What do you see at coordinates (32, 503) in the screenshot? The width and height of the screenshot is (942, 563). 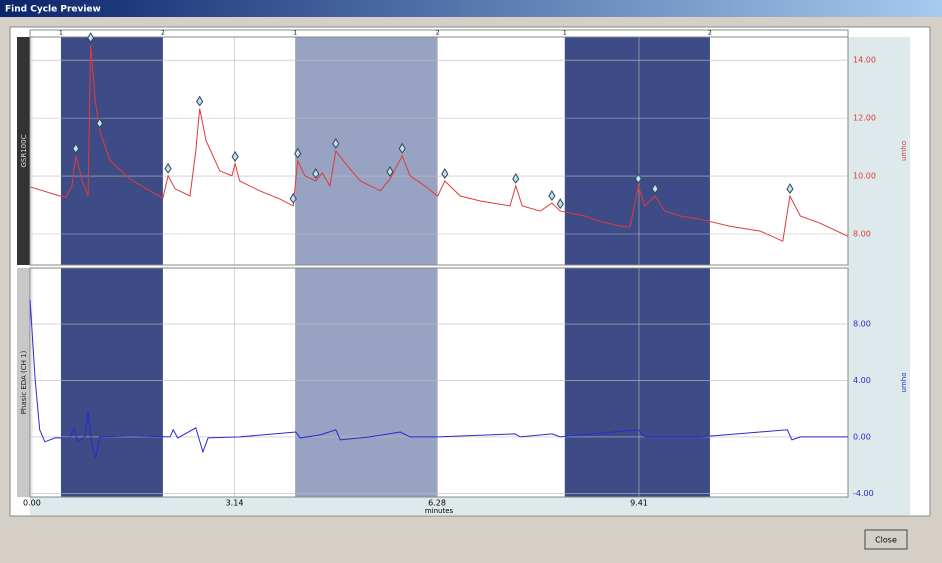 I see `x-tick-label: 0.00` at bounding box center [32, 503].